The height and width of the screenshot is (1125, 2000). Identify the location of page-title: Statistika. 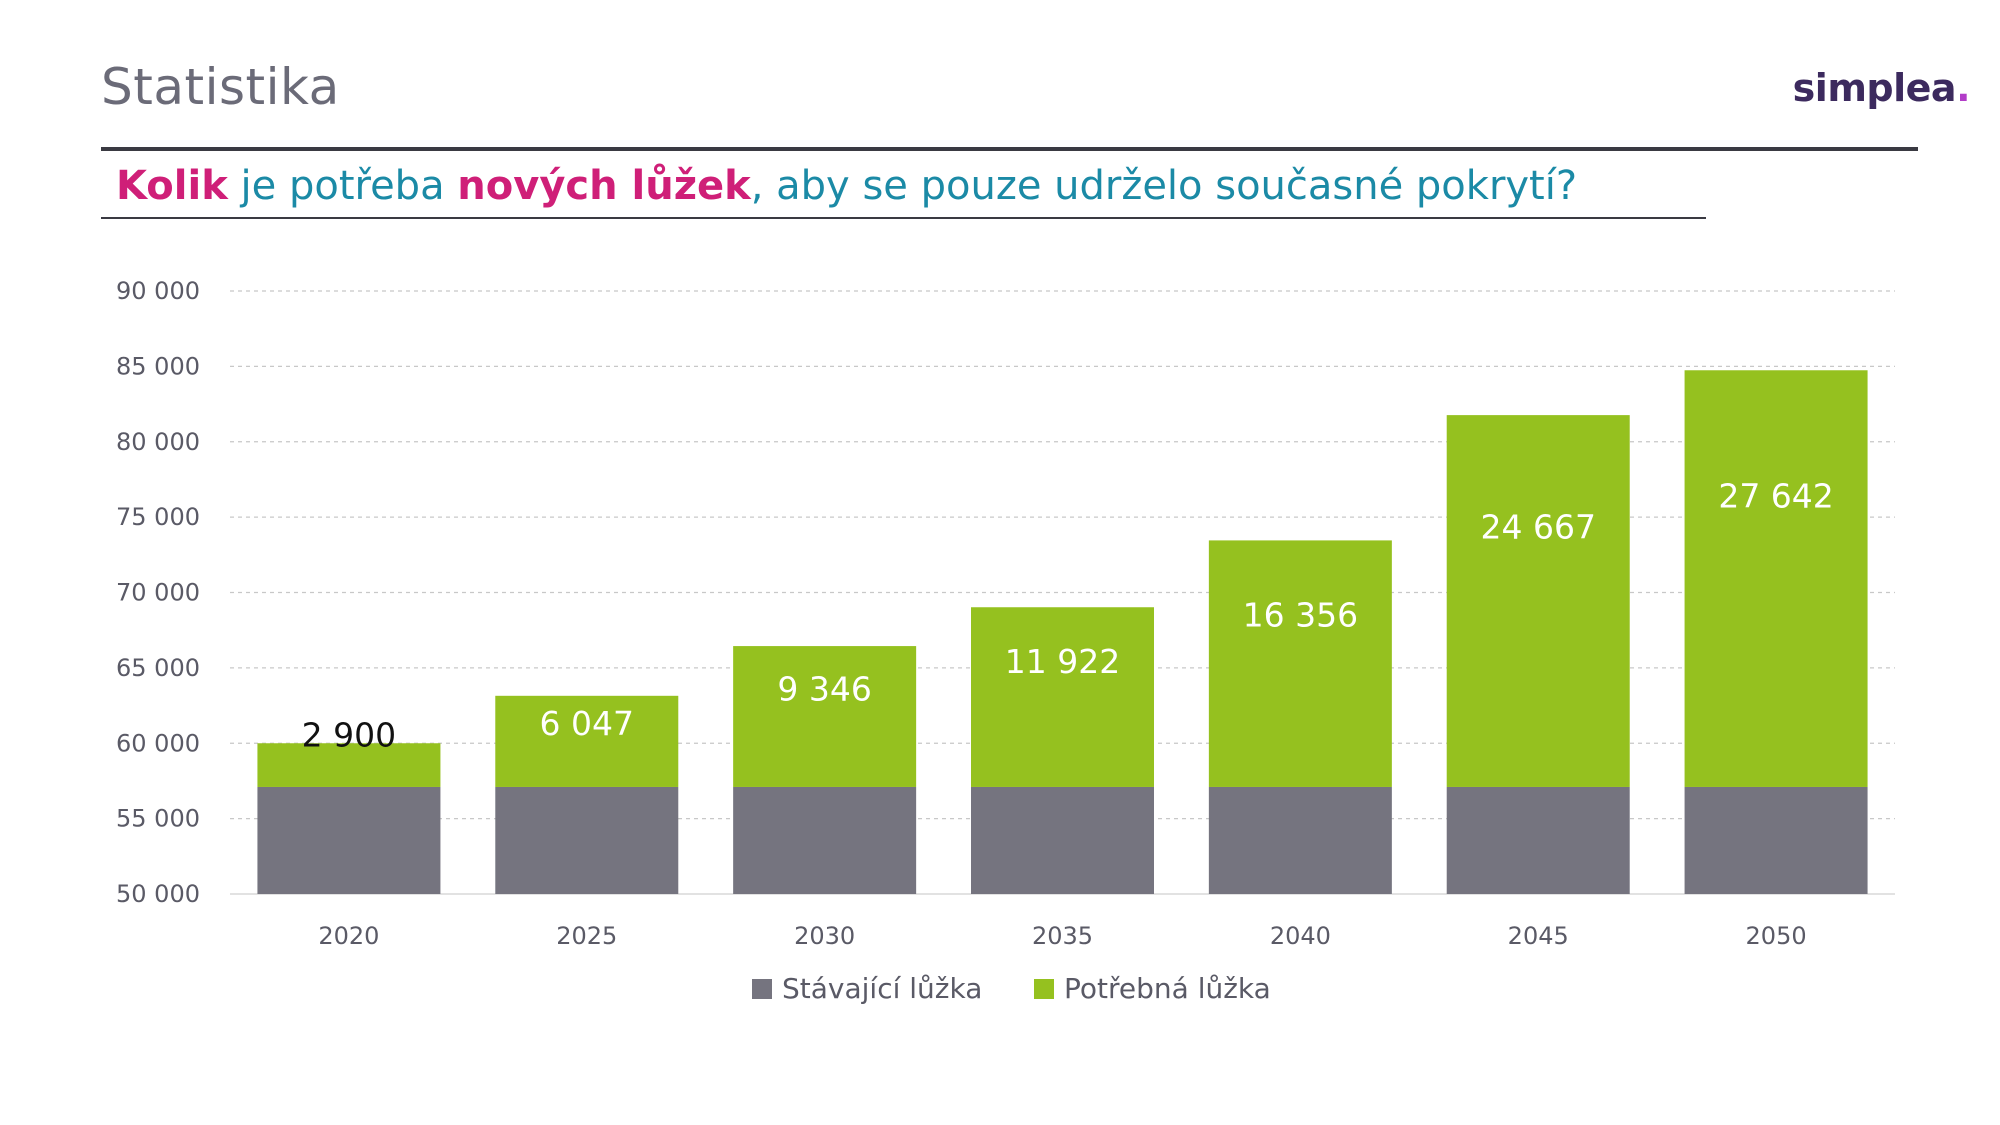
(220, 87).